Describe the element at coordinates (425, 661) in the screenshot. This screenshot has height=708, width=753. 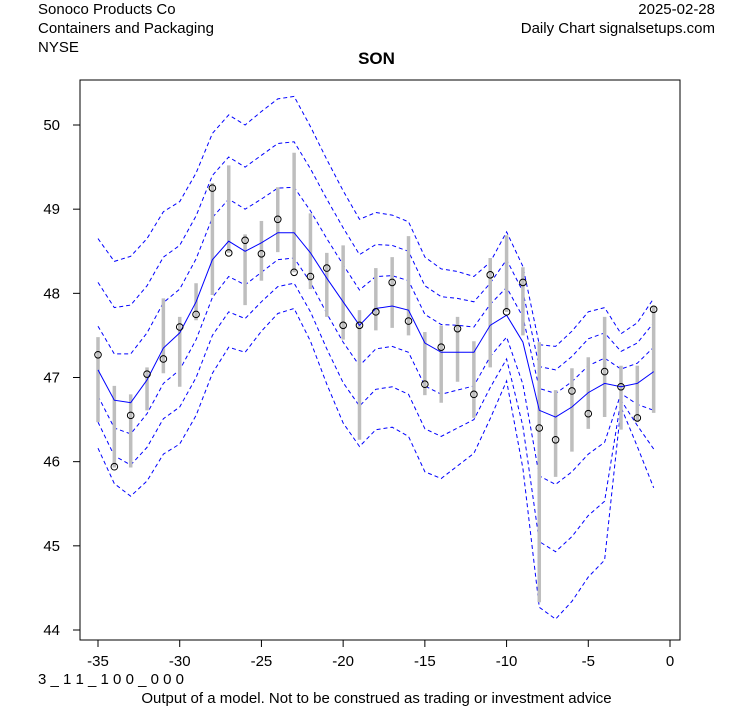
I see `x-tick-label: -15` at that location.